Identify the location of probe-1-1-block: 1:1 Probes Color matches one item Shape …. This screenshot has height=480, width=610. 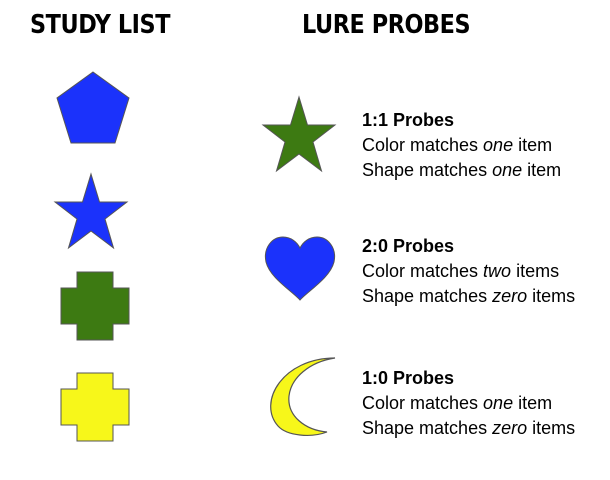
(461, 145).